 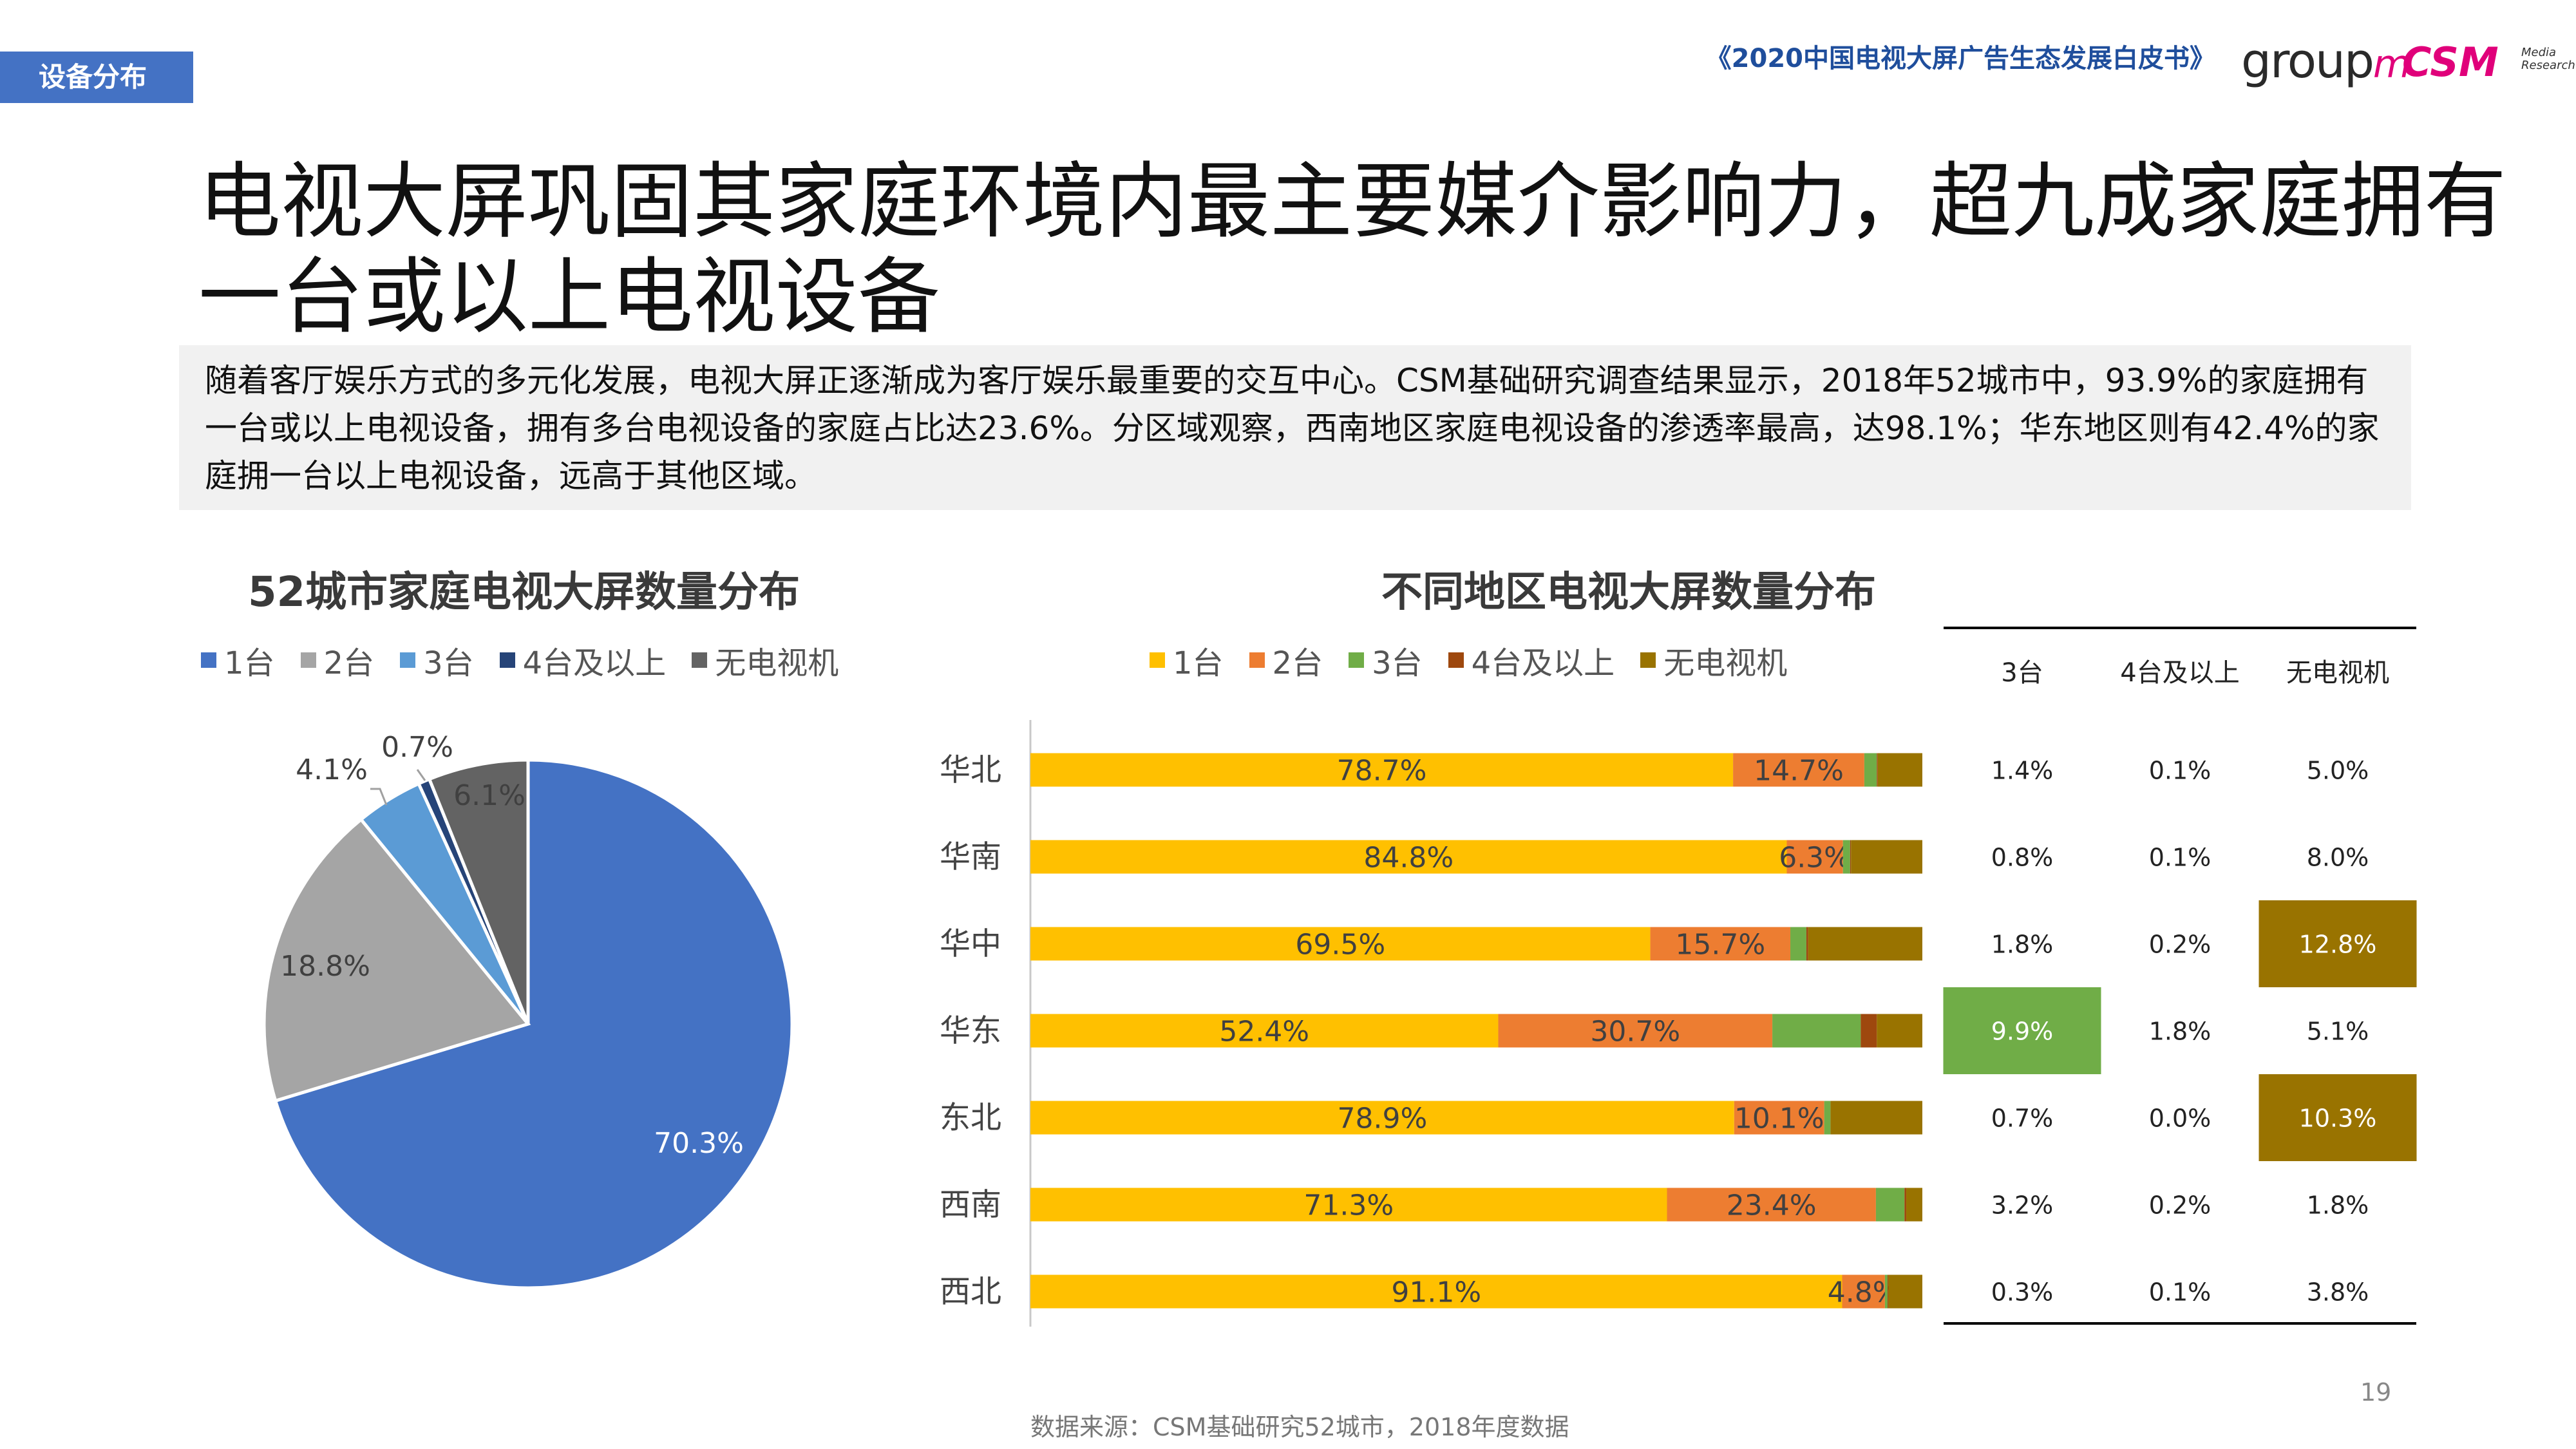 What do you see at coordinates (2338, 771) in the screenshot?
I see `table-cell: 5.0%` at bounding box center [2338, 771].